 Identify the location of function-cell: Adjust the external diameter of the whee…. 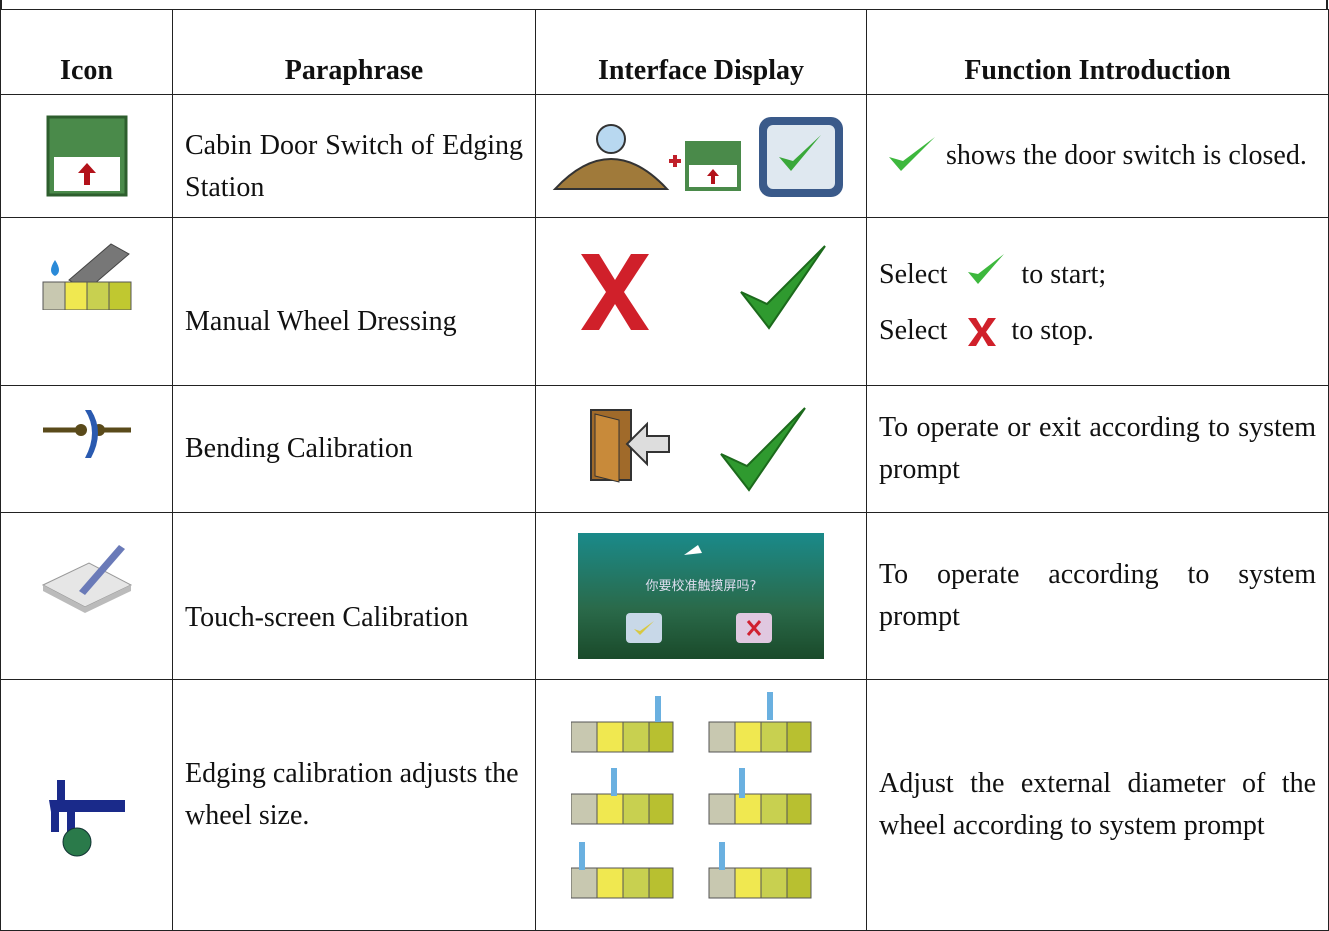
(1097, 805).